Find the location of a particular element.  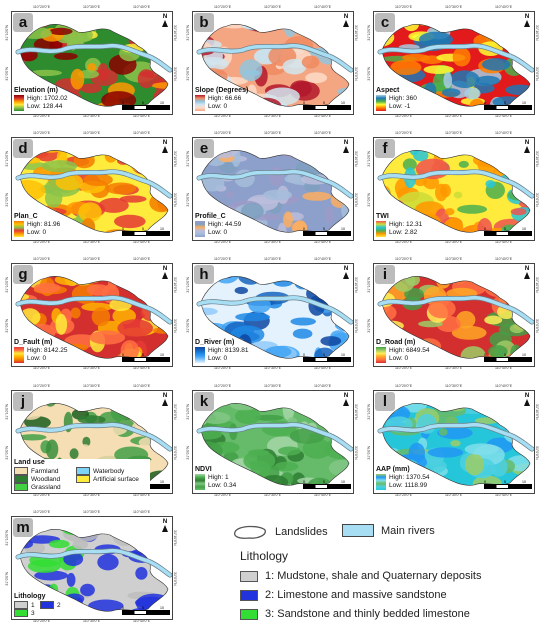

panel-legend: D_Fault (m) High: 8142.25 Low: 0 is located at coordinates (40, 351).